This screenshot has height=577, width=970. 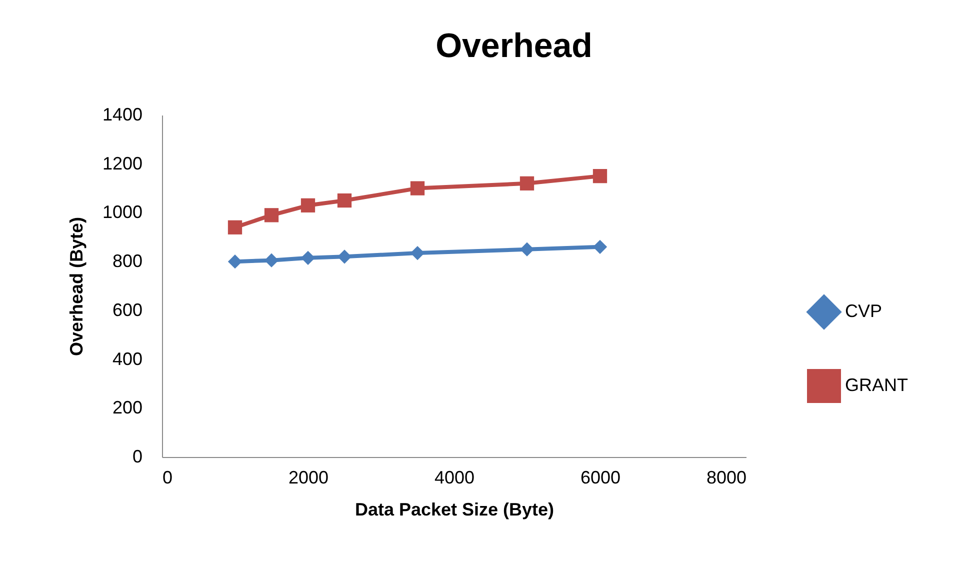 I want to click on y-tick-label: 600, so click(x=127, y=310).